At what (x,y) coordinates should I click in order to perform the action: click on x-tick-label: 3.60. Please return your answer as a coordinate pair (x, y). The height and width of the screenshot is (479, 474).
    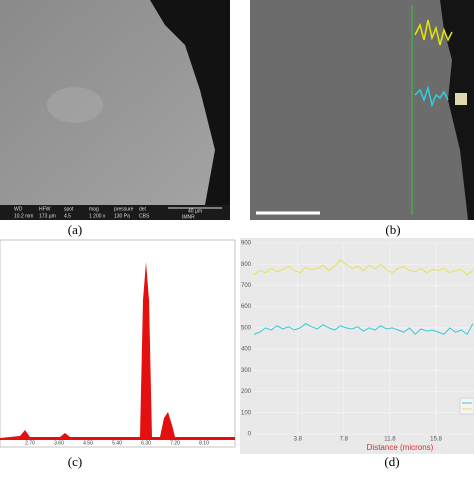
    Looking at the image, I should click on (59, 443).